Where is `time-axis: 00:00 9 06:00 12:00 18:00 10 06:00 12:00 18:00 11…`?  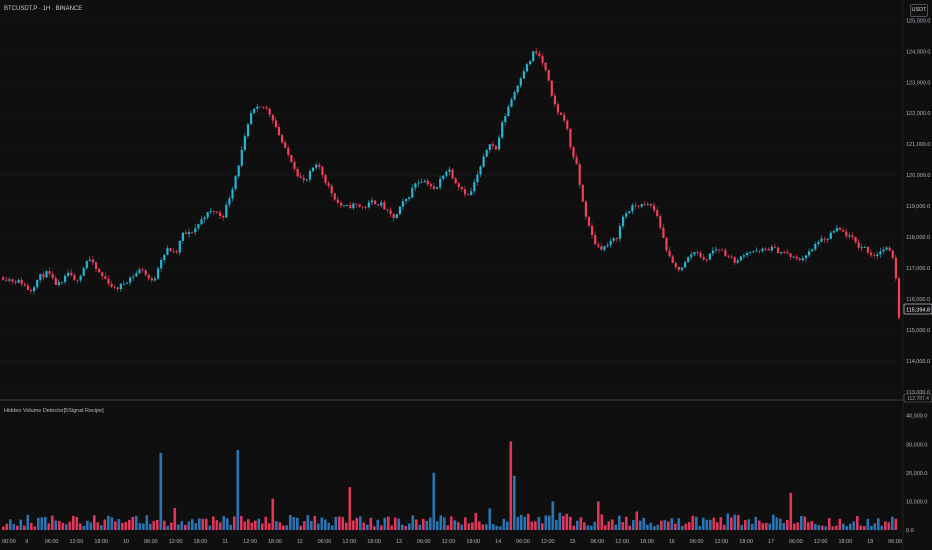
time-axis: 00:00 9 06:00 12:00 18:00 10 06:00 12:00 18:00 11… is located at coordinates (452, 542).